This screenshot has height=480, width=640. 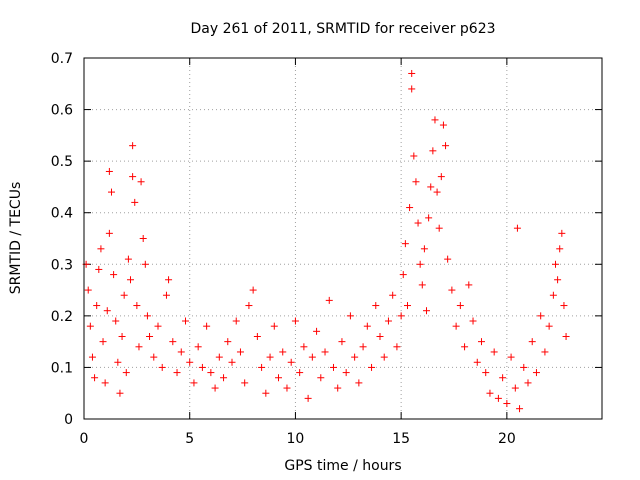 What do you see at coordinates (62, 59) in the screenshot?
I see `y-tick-label: 0.7` at bounding box center [62, 59].